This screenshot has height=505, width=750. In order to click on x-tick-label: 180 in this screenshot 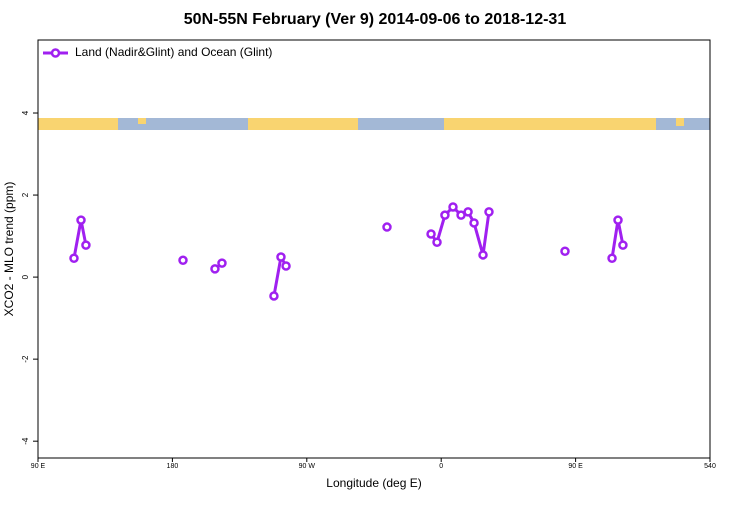, I will do `click(173, 466)`.